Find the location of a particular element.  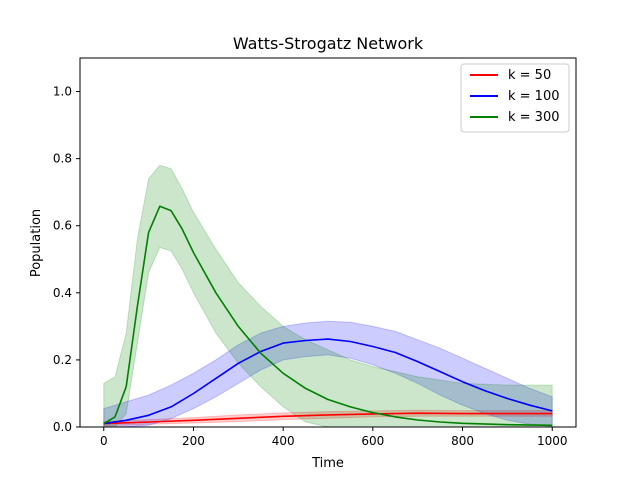

x-tick-label: 800 is located at coordinates (462, 441).